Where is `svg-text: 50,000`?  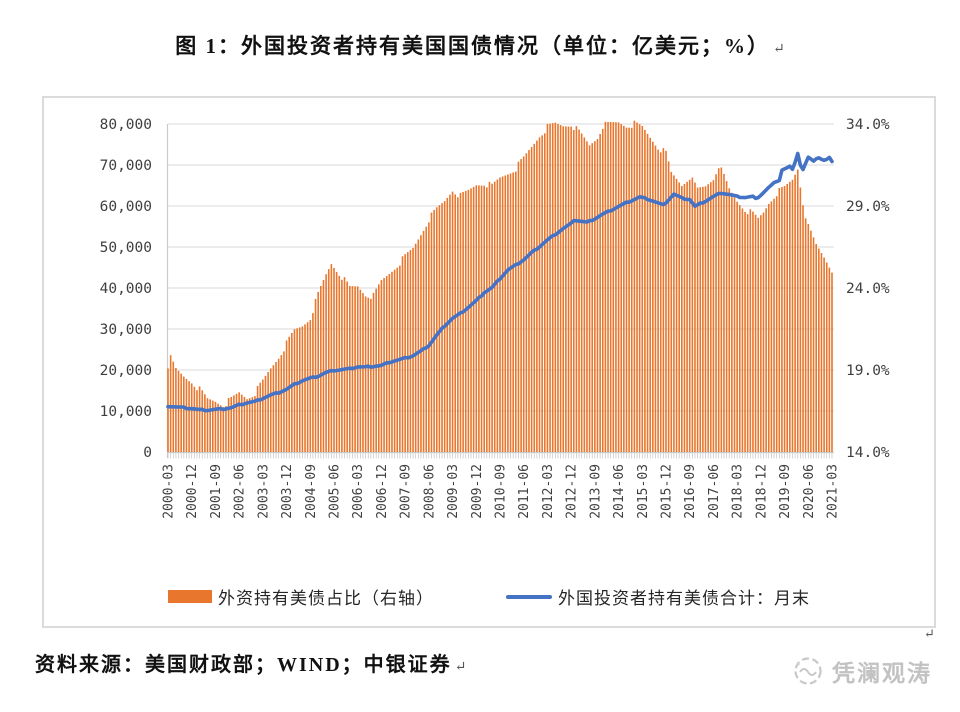 svg-text: 50,000 is located at coordinates (126, 248).